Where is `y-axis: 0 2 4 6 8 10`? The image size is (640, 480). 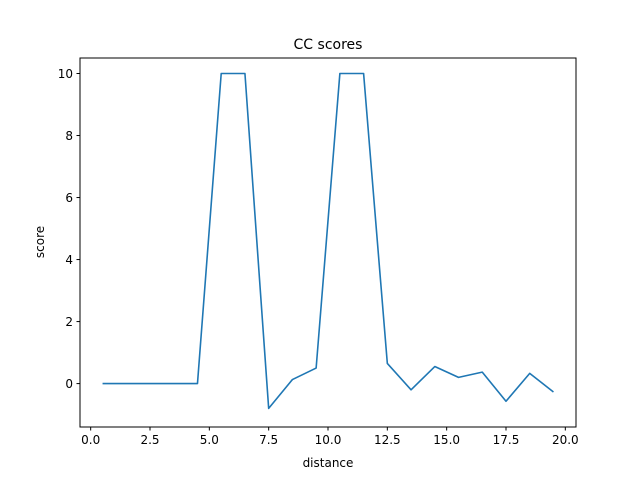 y-axis: 0 2 4 6 8 10 is located at coordinates (69, 229).